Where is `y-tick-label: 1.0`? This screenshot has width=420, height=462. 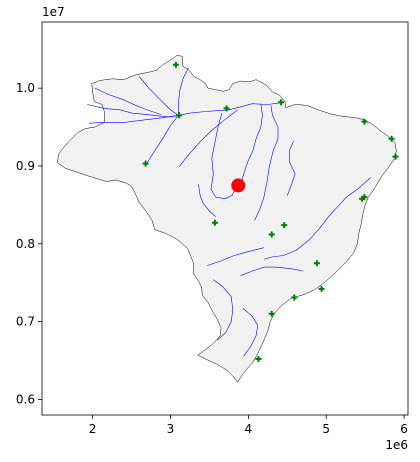 y-tick-label: 1.0 is located at coordinates (25, 88).